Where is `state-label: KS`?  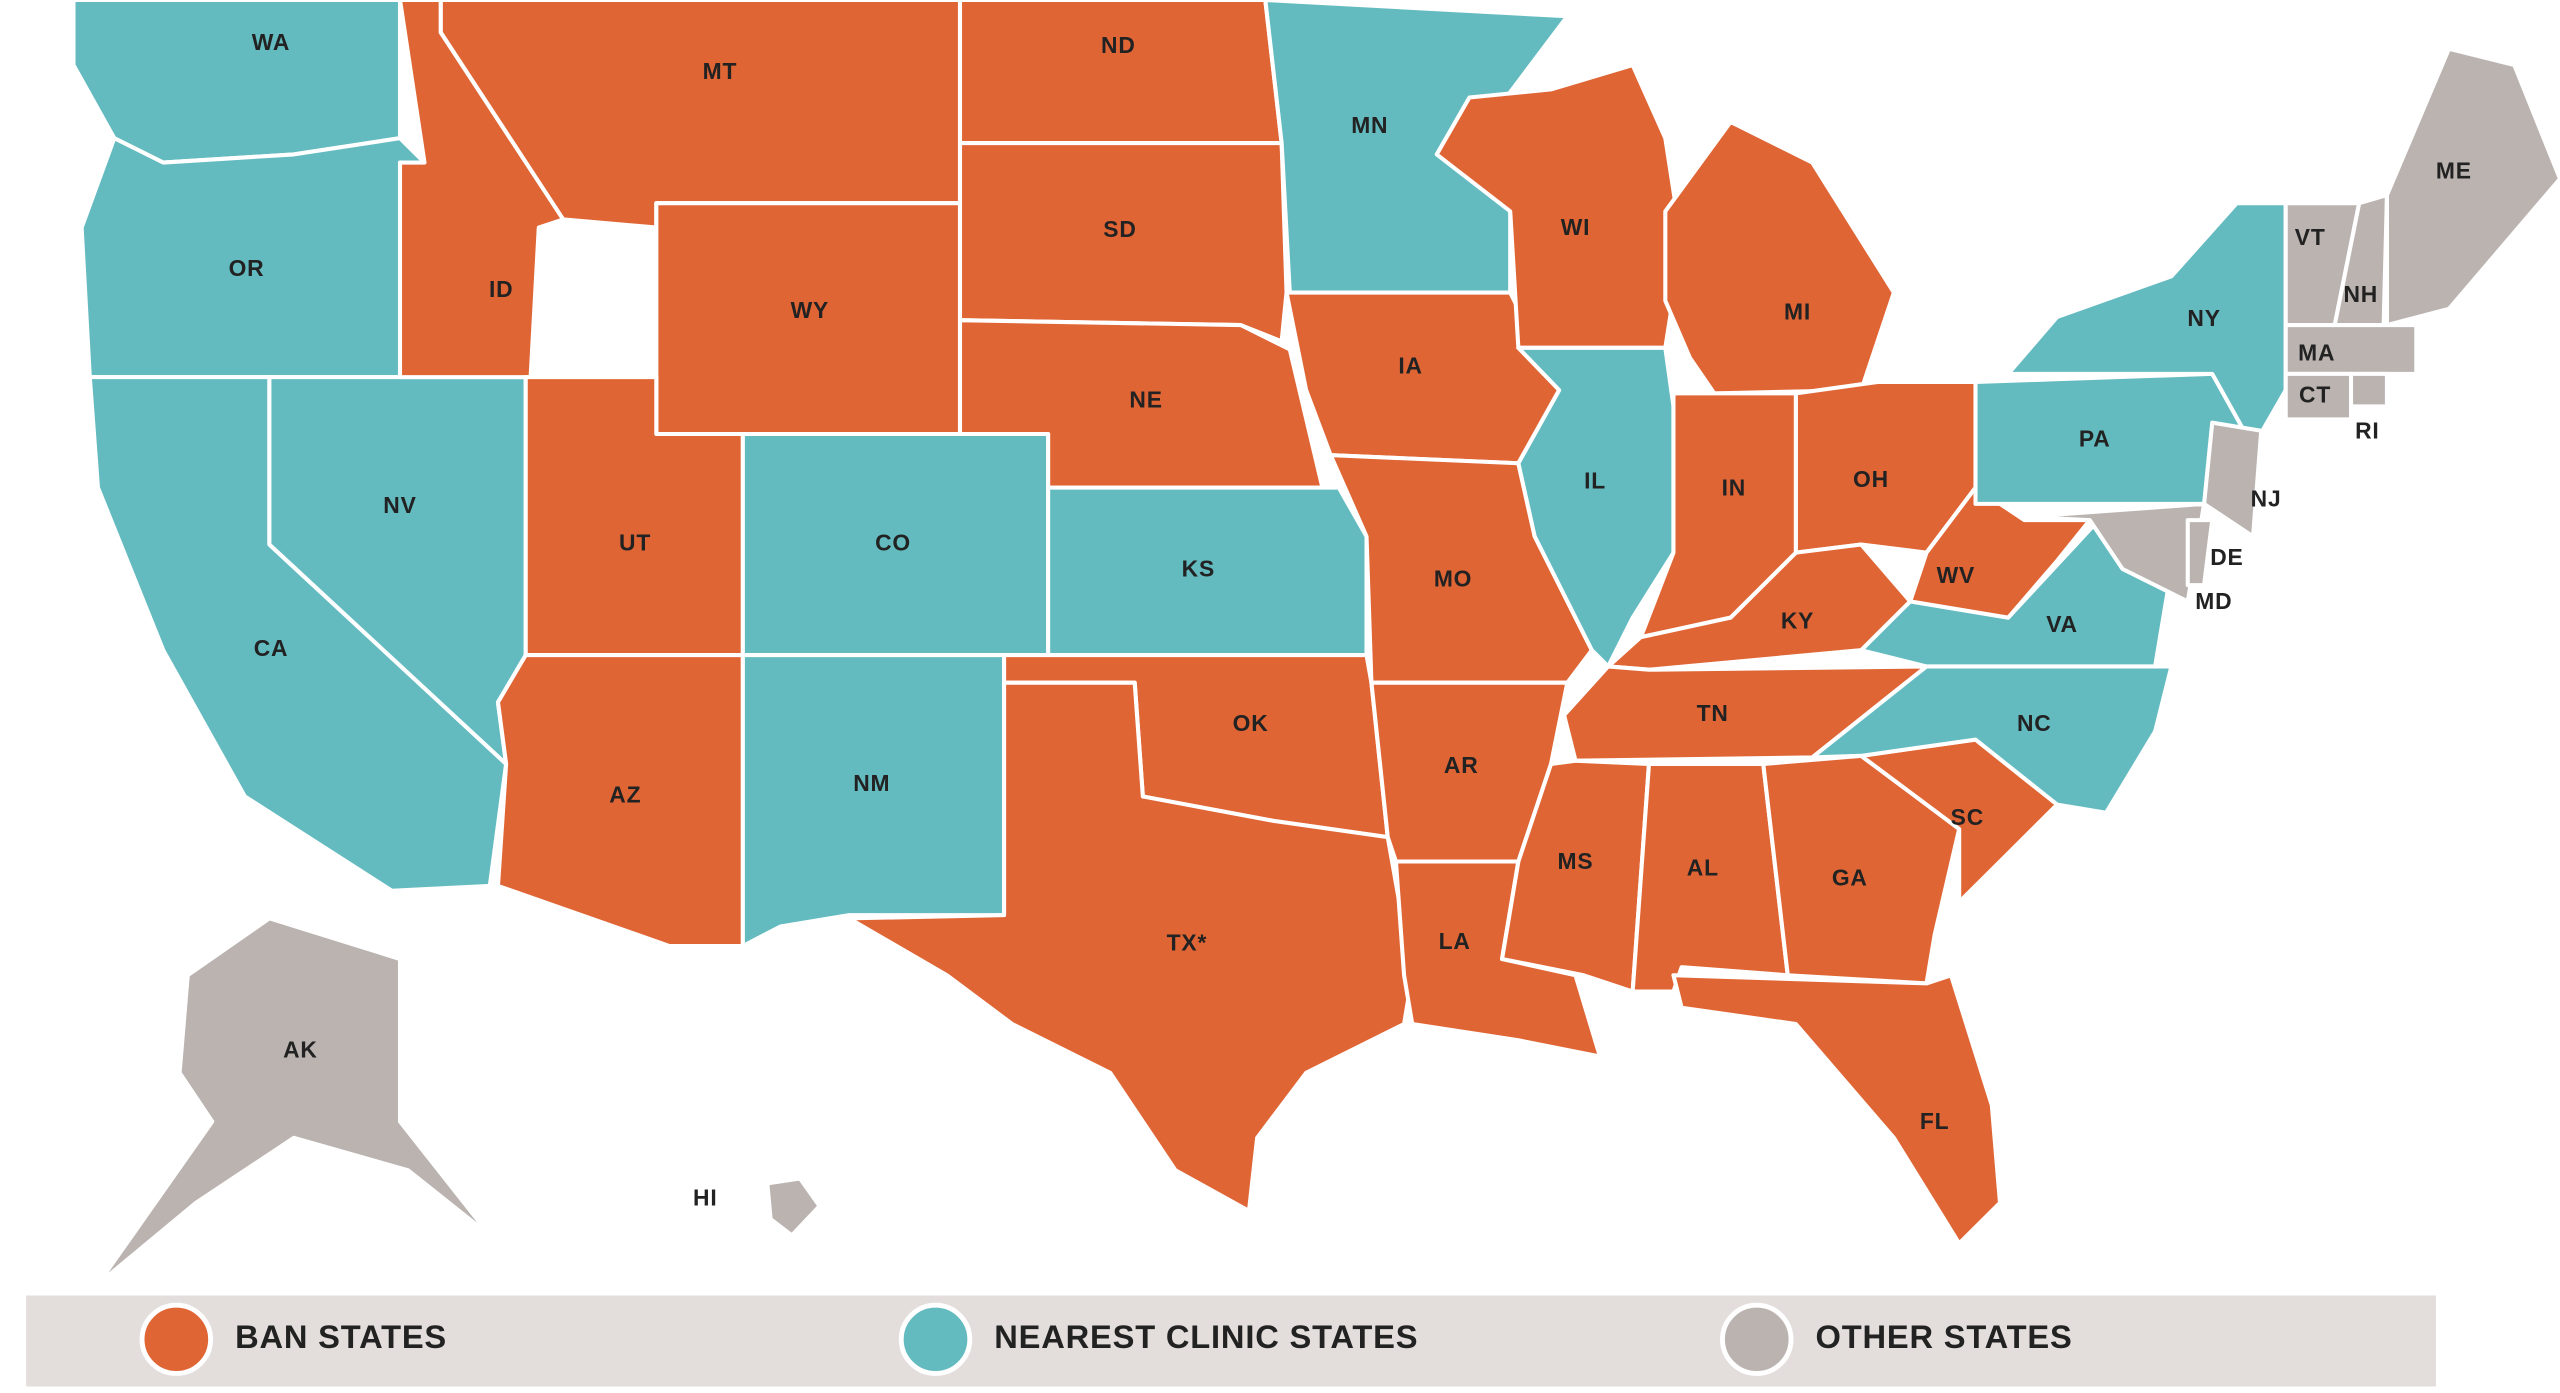 state-label: KS is located at coordinates (1198, 569).